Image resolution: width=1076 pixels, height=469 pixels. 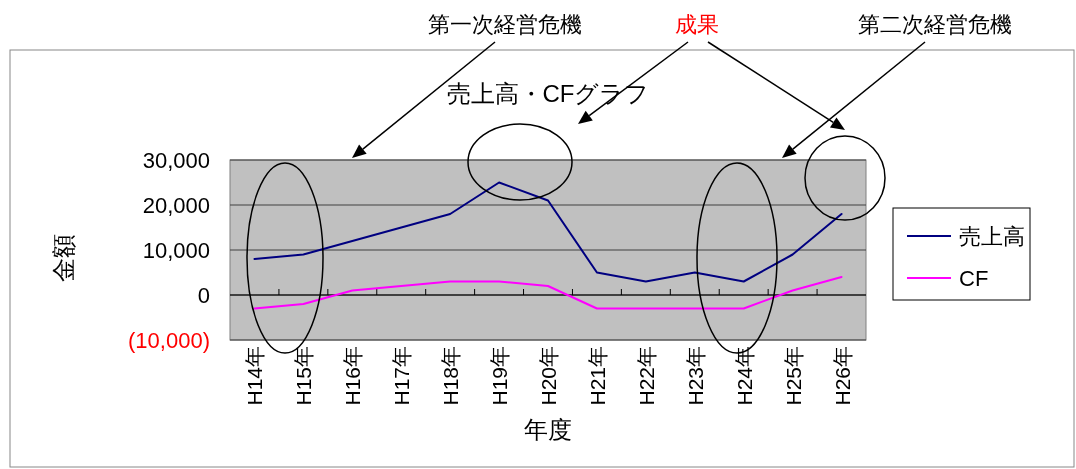 What do you see at coordinates (451, 376) in the screenshot?
I see `x-tick-label: H18年` at bounding box center [451, 376].